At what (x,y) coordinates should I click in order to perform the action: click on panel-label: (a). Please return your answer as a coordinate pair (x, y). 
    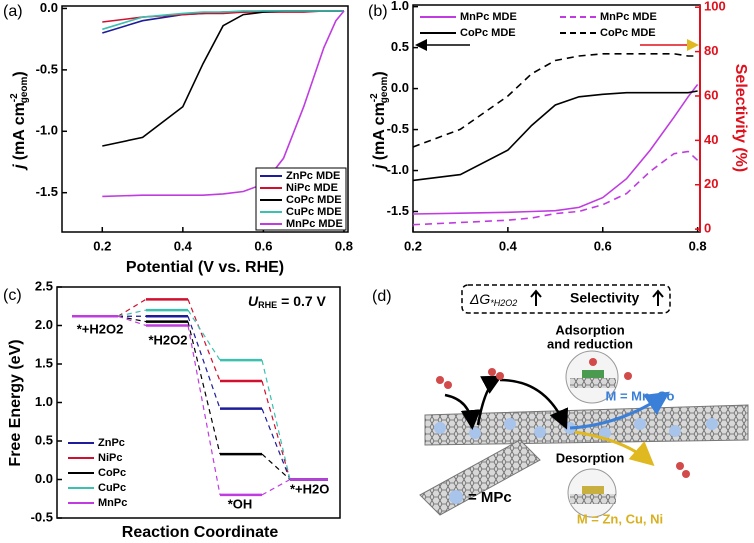
    Looking at the image, I should click on (13, 11).